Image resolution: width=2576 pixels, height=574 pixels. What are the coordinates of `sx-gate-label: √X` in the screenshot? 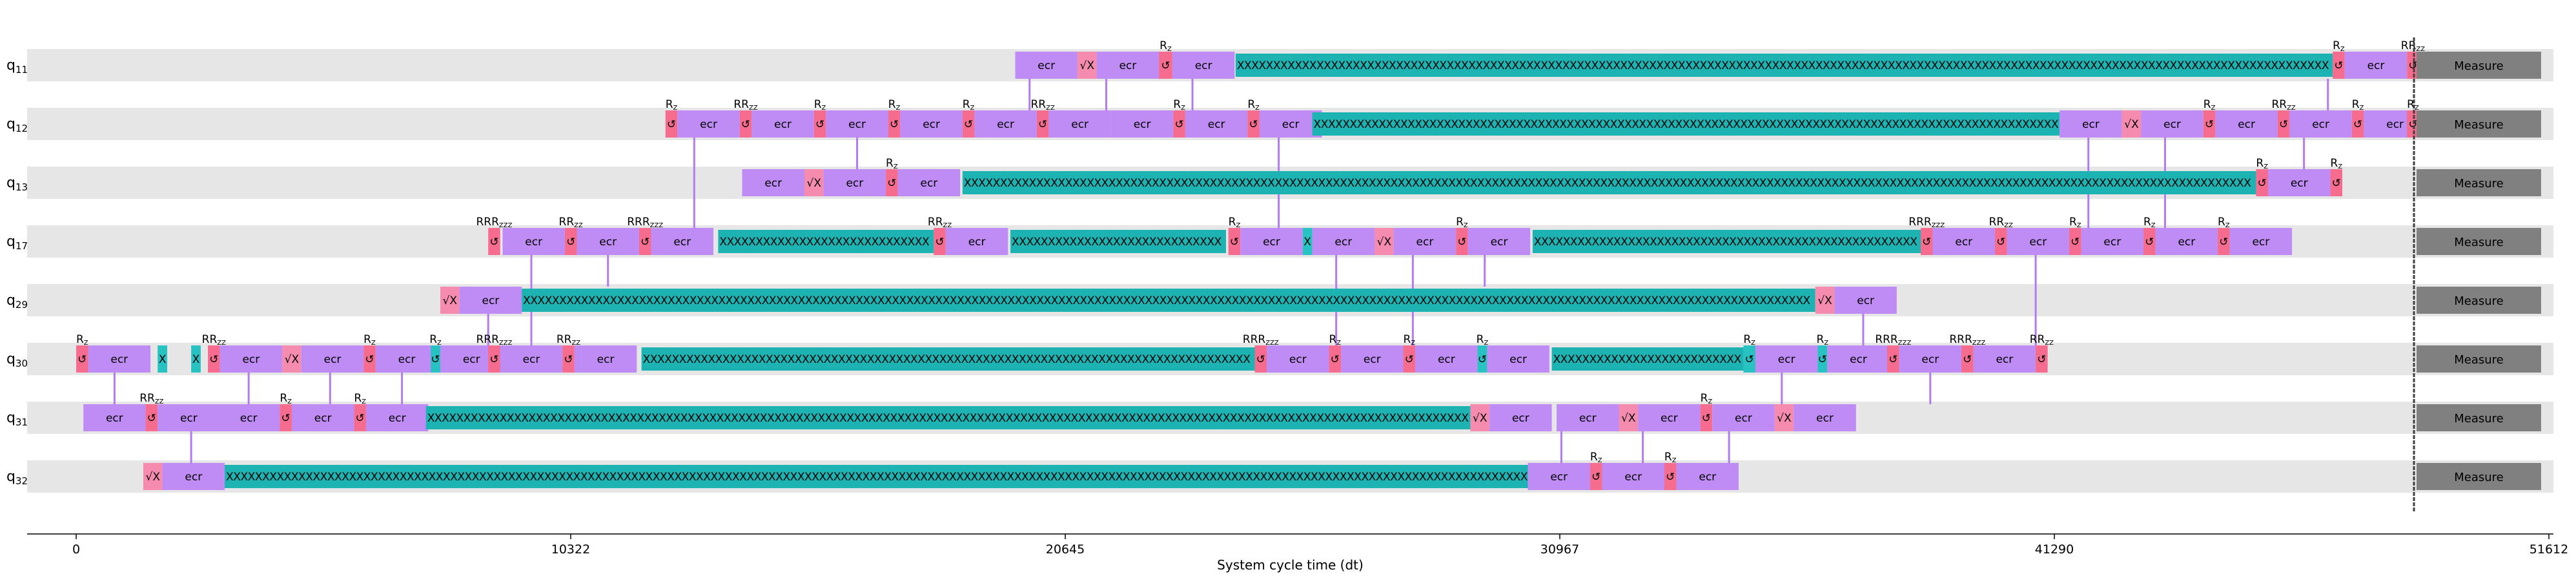 It's located at (451, 300).